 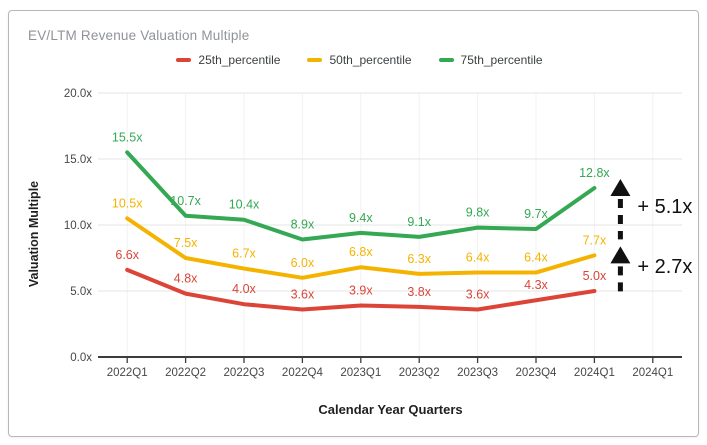 I want to click on annotation-label: + 5.1x, so click(x=664, y=207).